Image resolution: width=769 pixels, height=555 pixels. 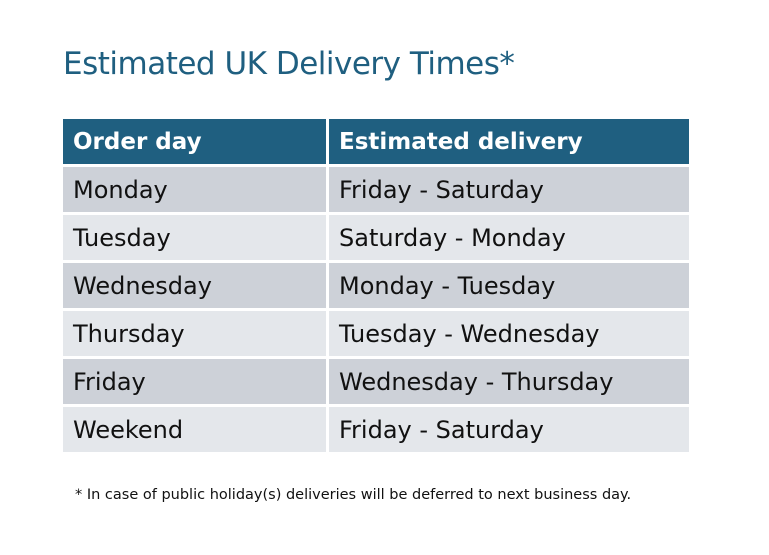 I want to click on table-row: Thursday Tuesday - Wednesday, so click(x=376, y=333).